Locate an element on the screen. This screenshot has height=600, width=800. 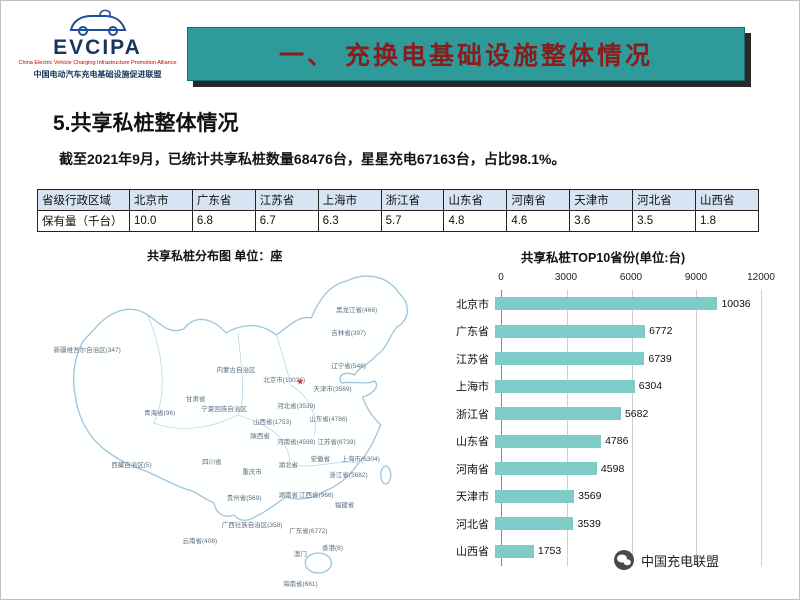
bar-track: 4598 is located at coordinates (628, 469).